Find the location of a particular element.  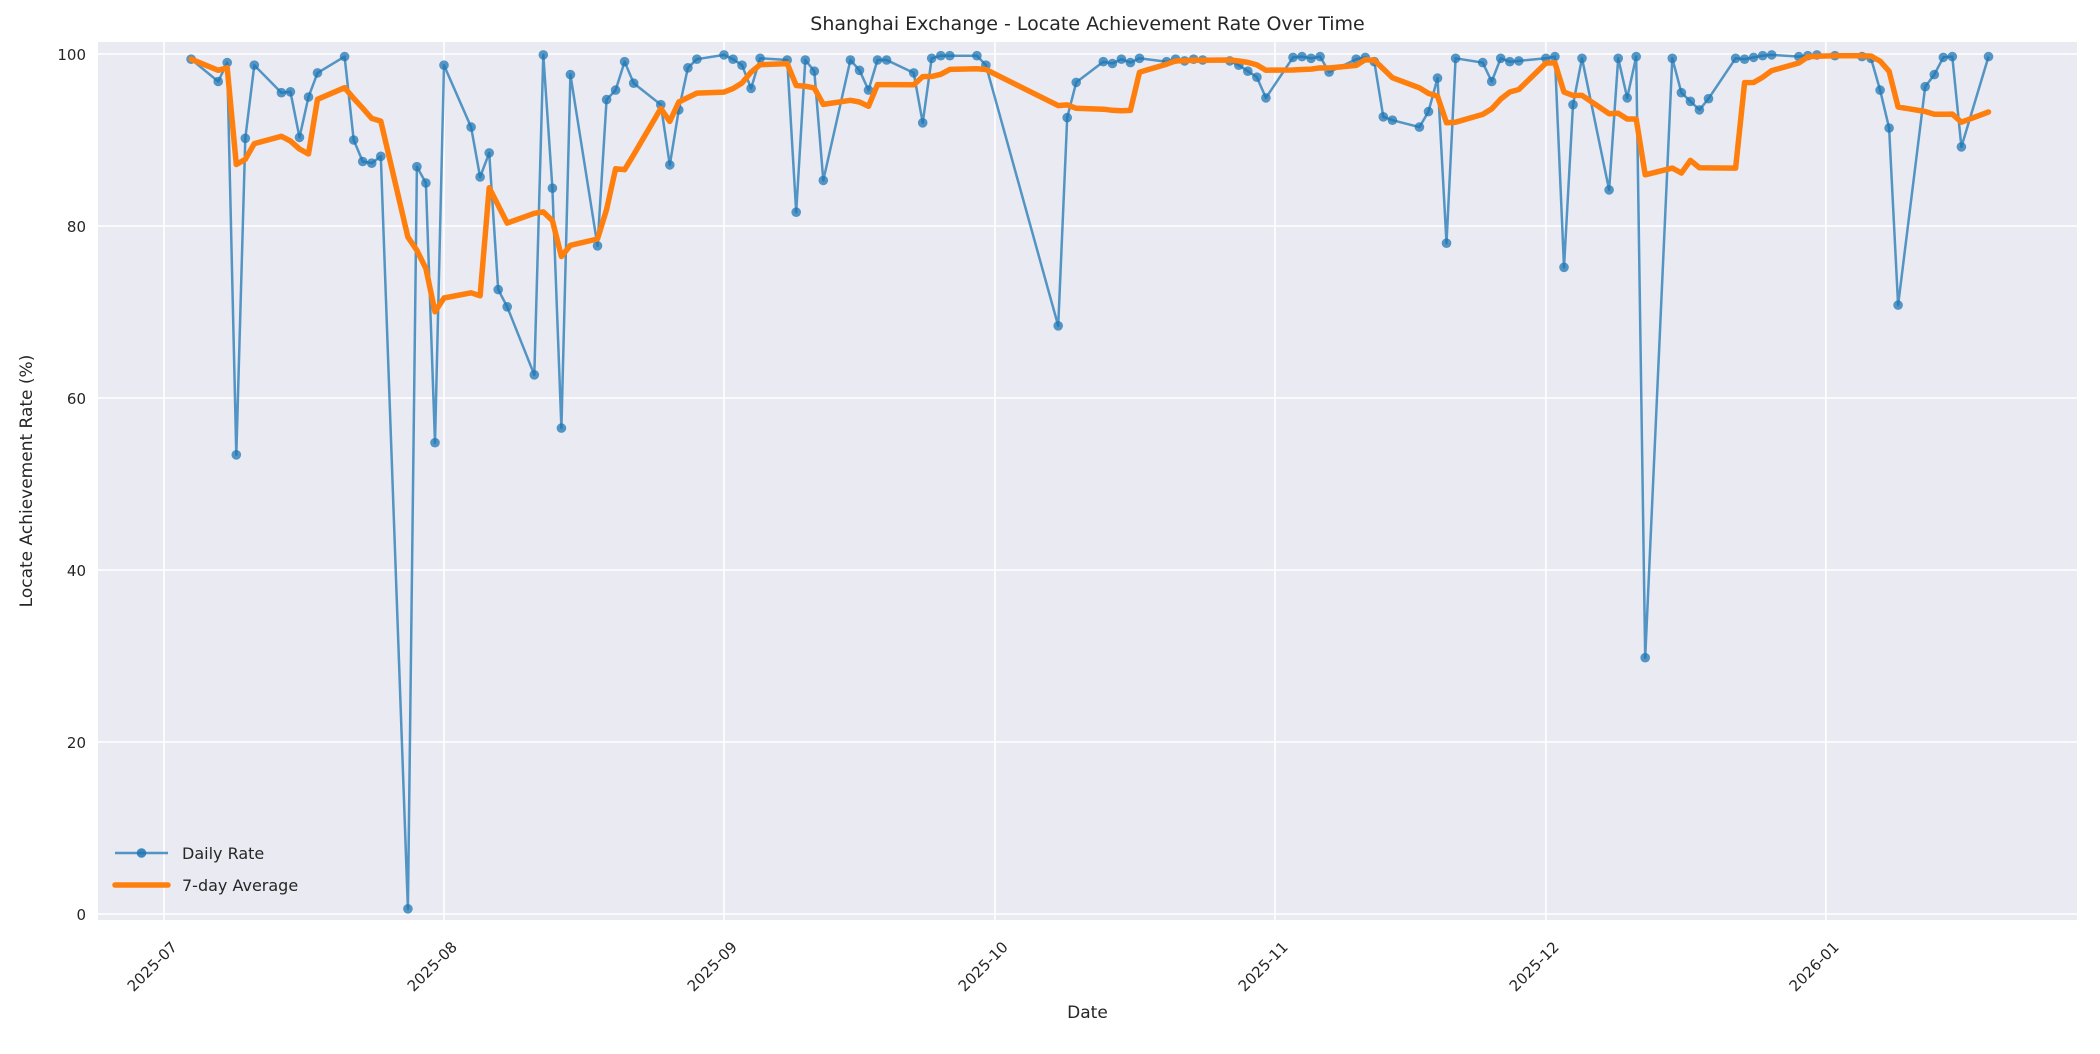

x-tick-label: 2026-01 is located at coordinates (1814, 966).